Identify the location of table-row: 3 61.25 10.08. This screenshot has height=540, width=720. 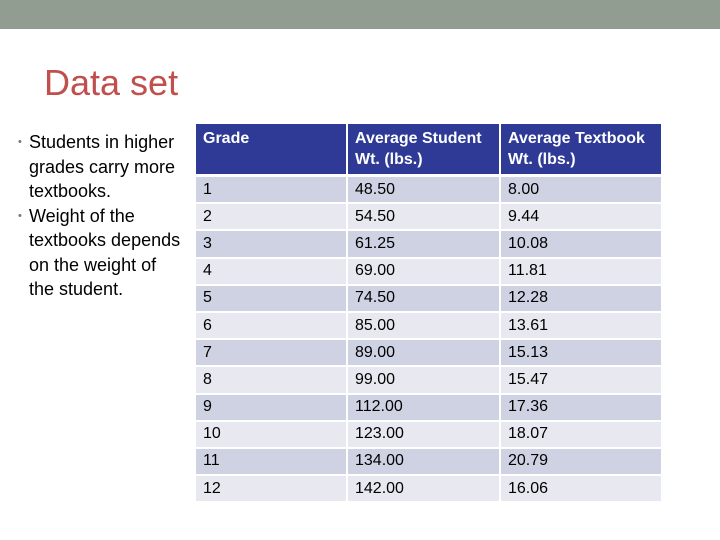
(428, 245).